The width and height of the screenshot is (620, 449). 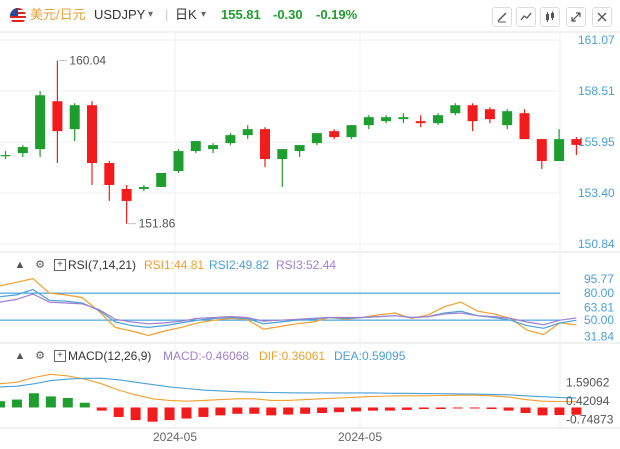 What do you see at coordinates (157, 224) in the screenshot?
I see `extreme-label: 151.86` at bounding box center [157, 224].